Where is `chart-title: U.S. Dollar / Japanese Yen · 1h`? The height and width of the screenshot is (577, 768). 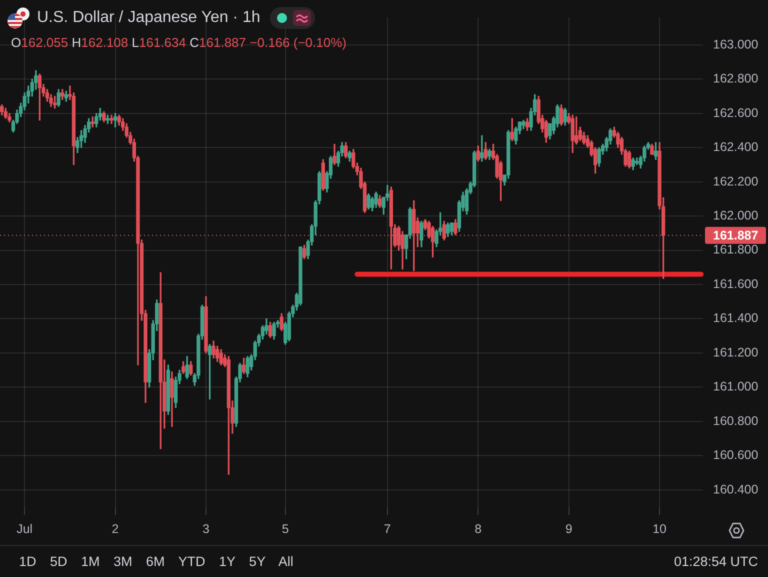 chart-title: U.S. Dollar / Japanese Yen · 1h is located at coordinates (148, 18).